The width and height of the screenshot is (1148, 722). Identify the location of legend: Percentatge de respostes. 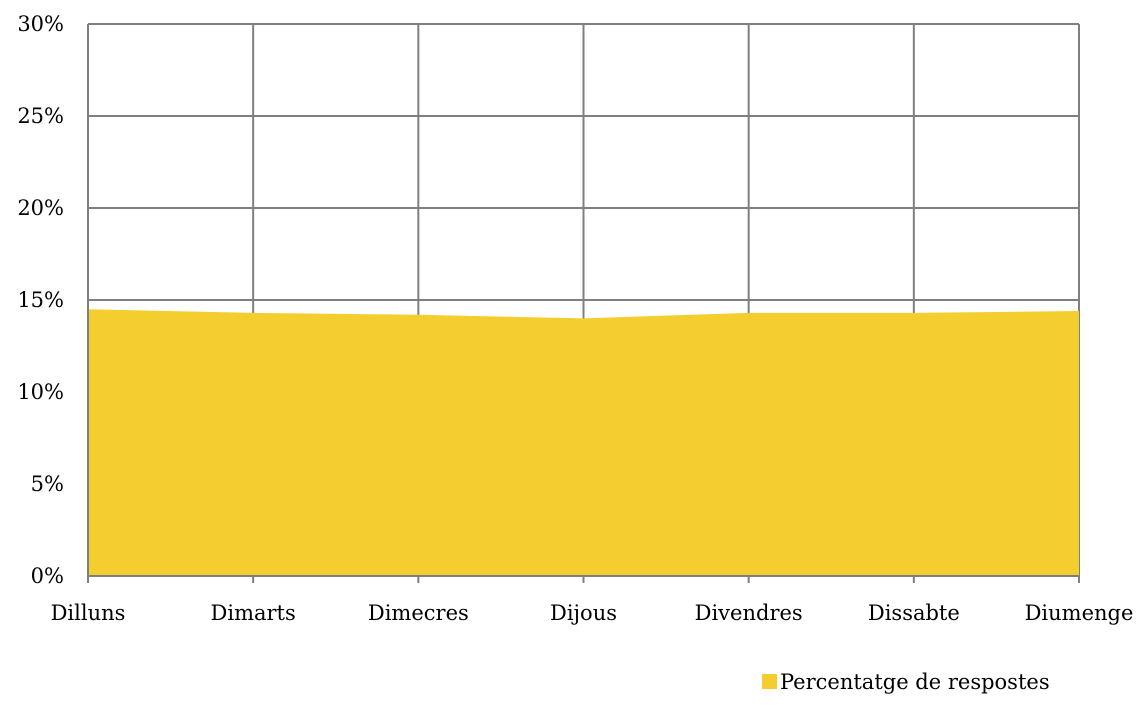
(906, 682).